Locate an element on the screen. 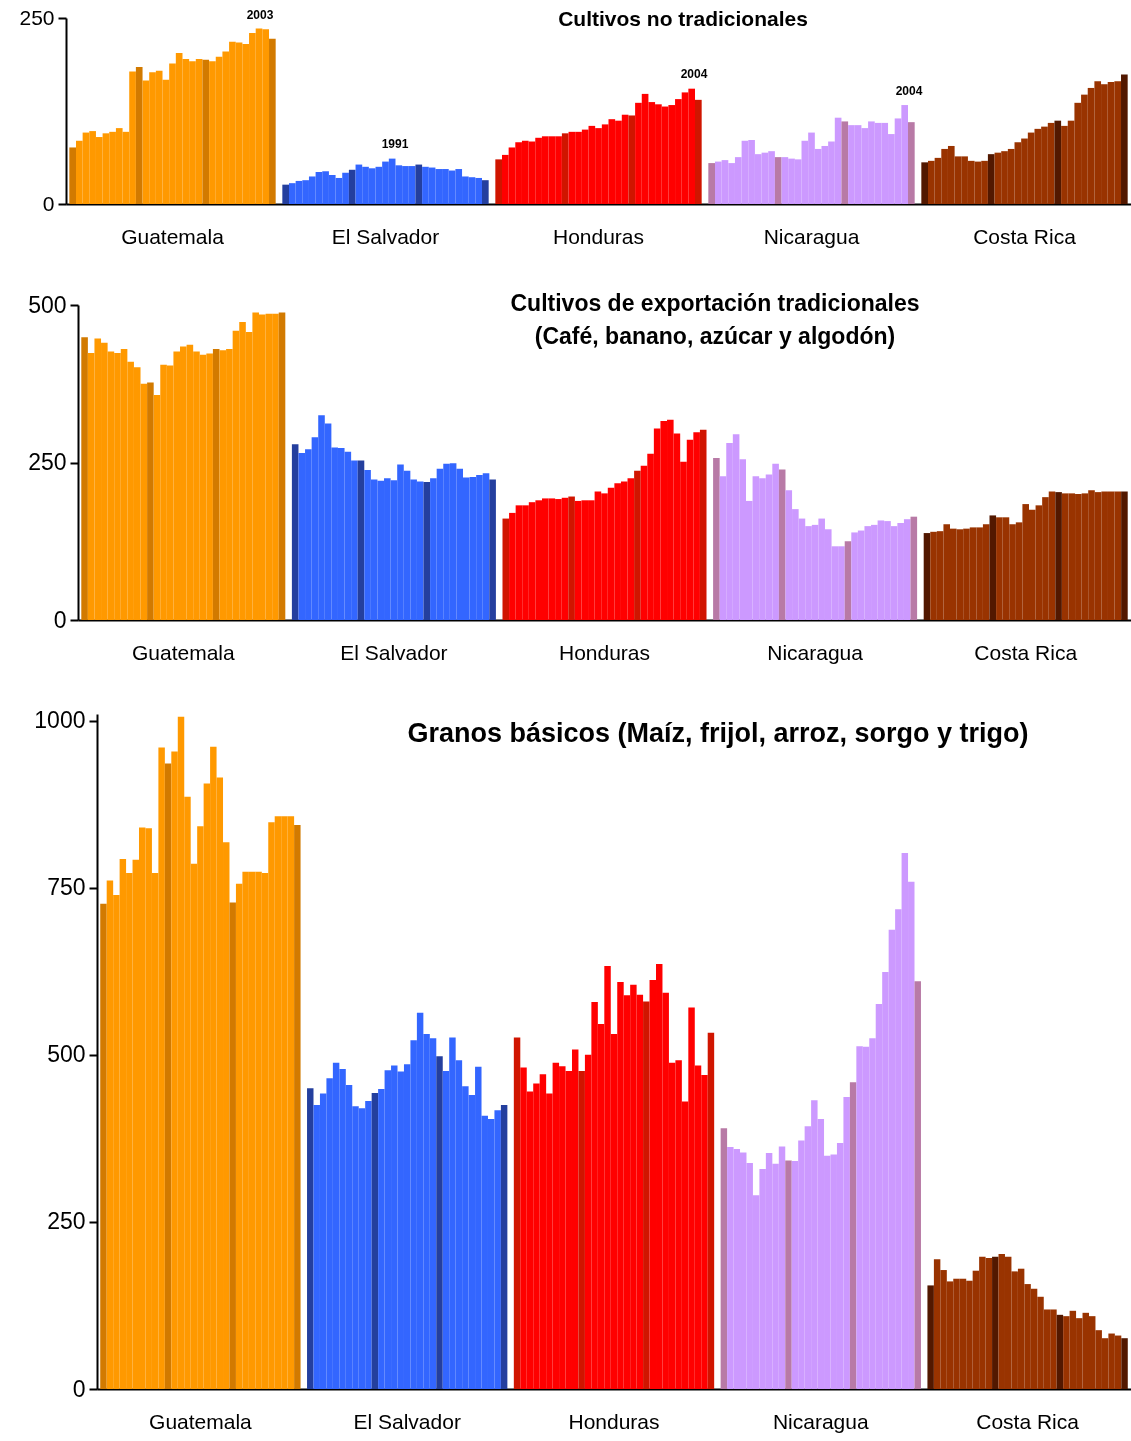 The image size is (1131, 1441). y-tick-label: 750 is located at coordinates (66, 887).